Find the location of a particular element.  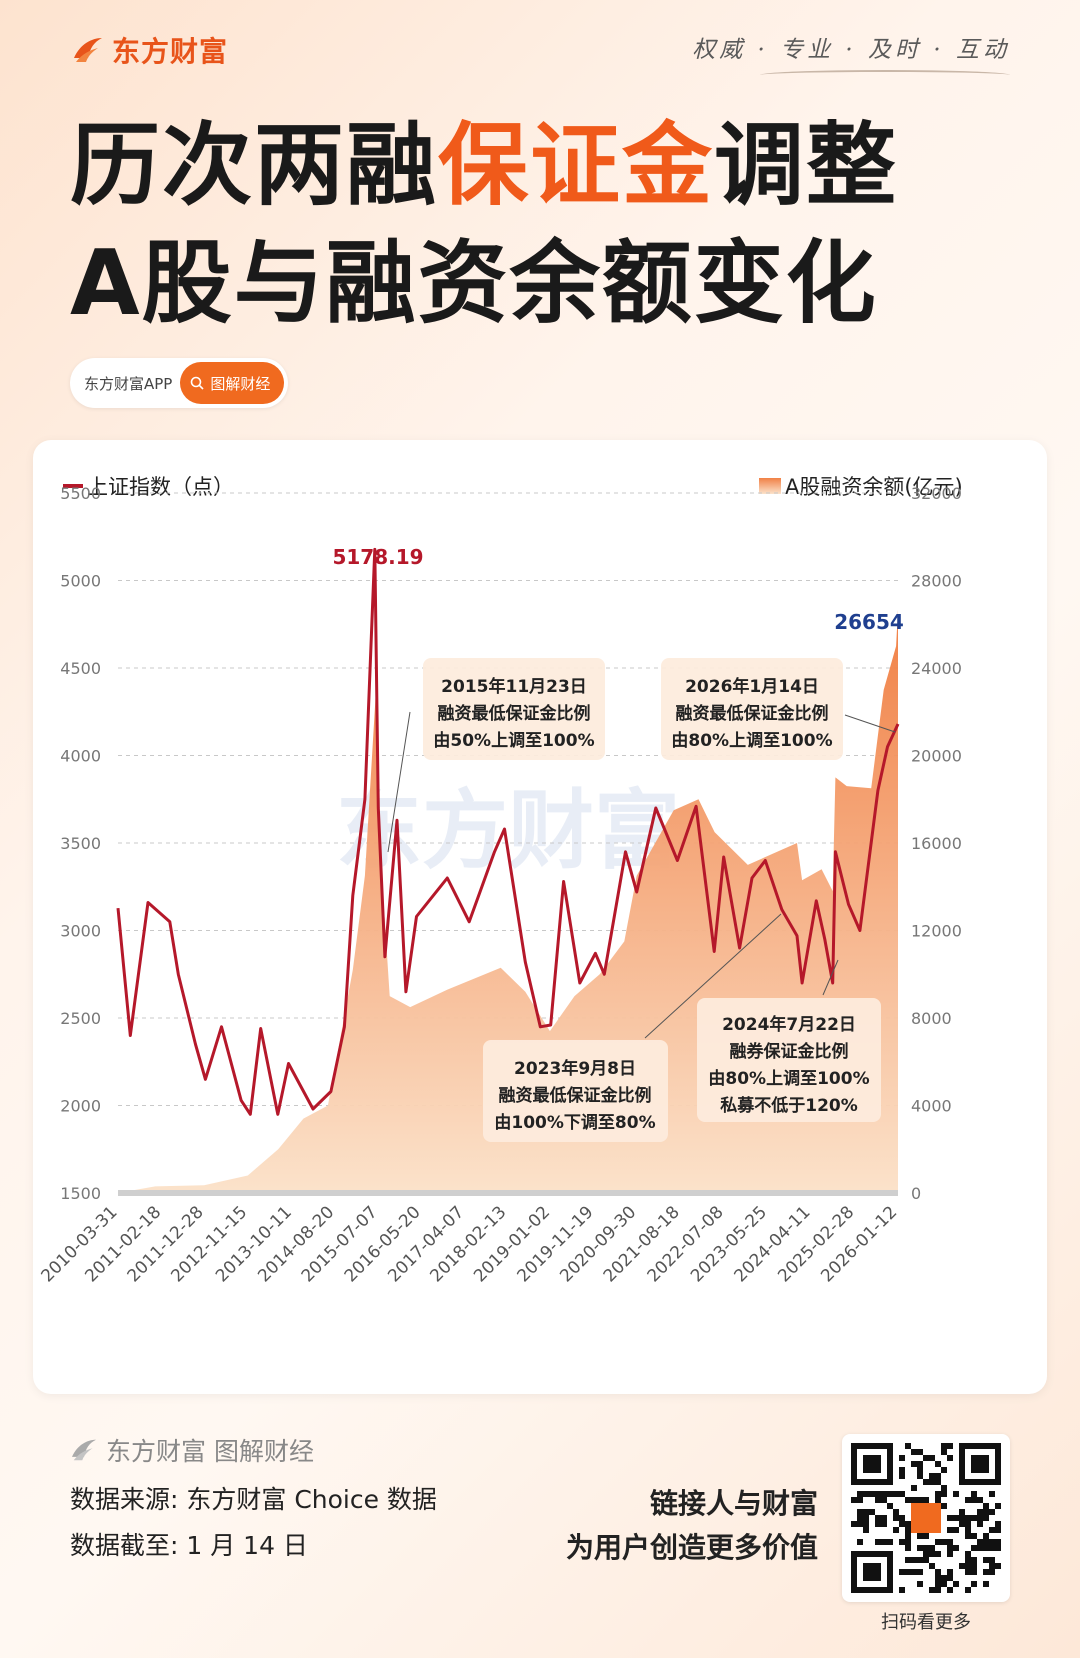

y-left-tick-label: 2000 is located at coordinates (80, 1106).